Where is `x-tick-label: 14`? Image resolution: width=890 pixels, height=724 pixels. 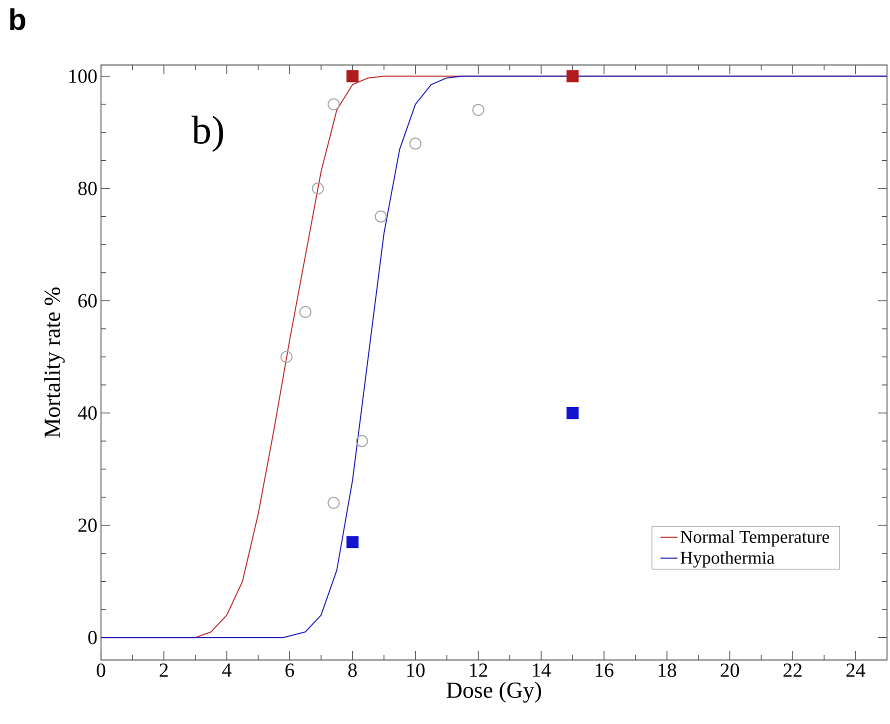
x-tick-label: 14 is located at coordinates (541, 670).